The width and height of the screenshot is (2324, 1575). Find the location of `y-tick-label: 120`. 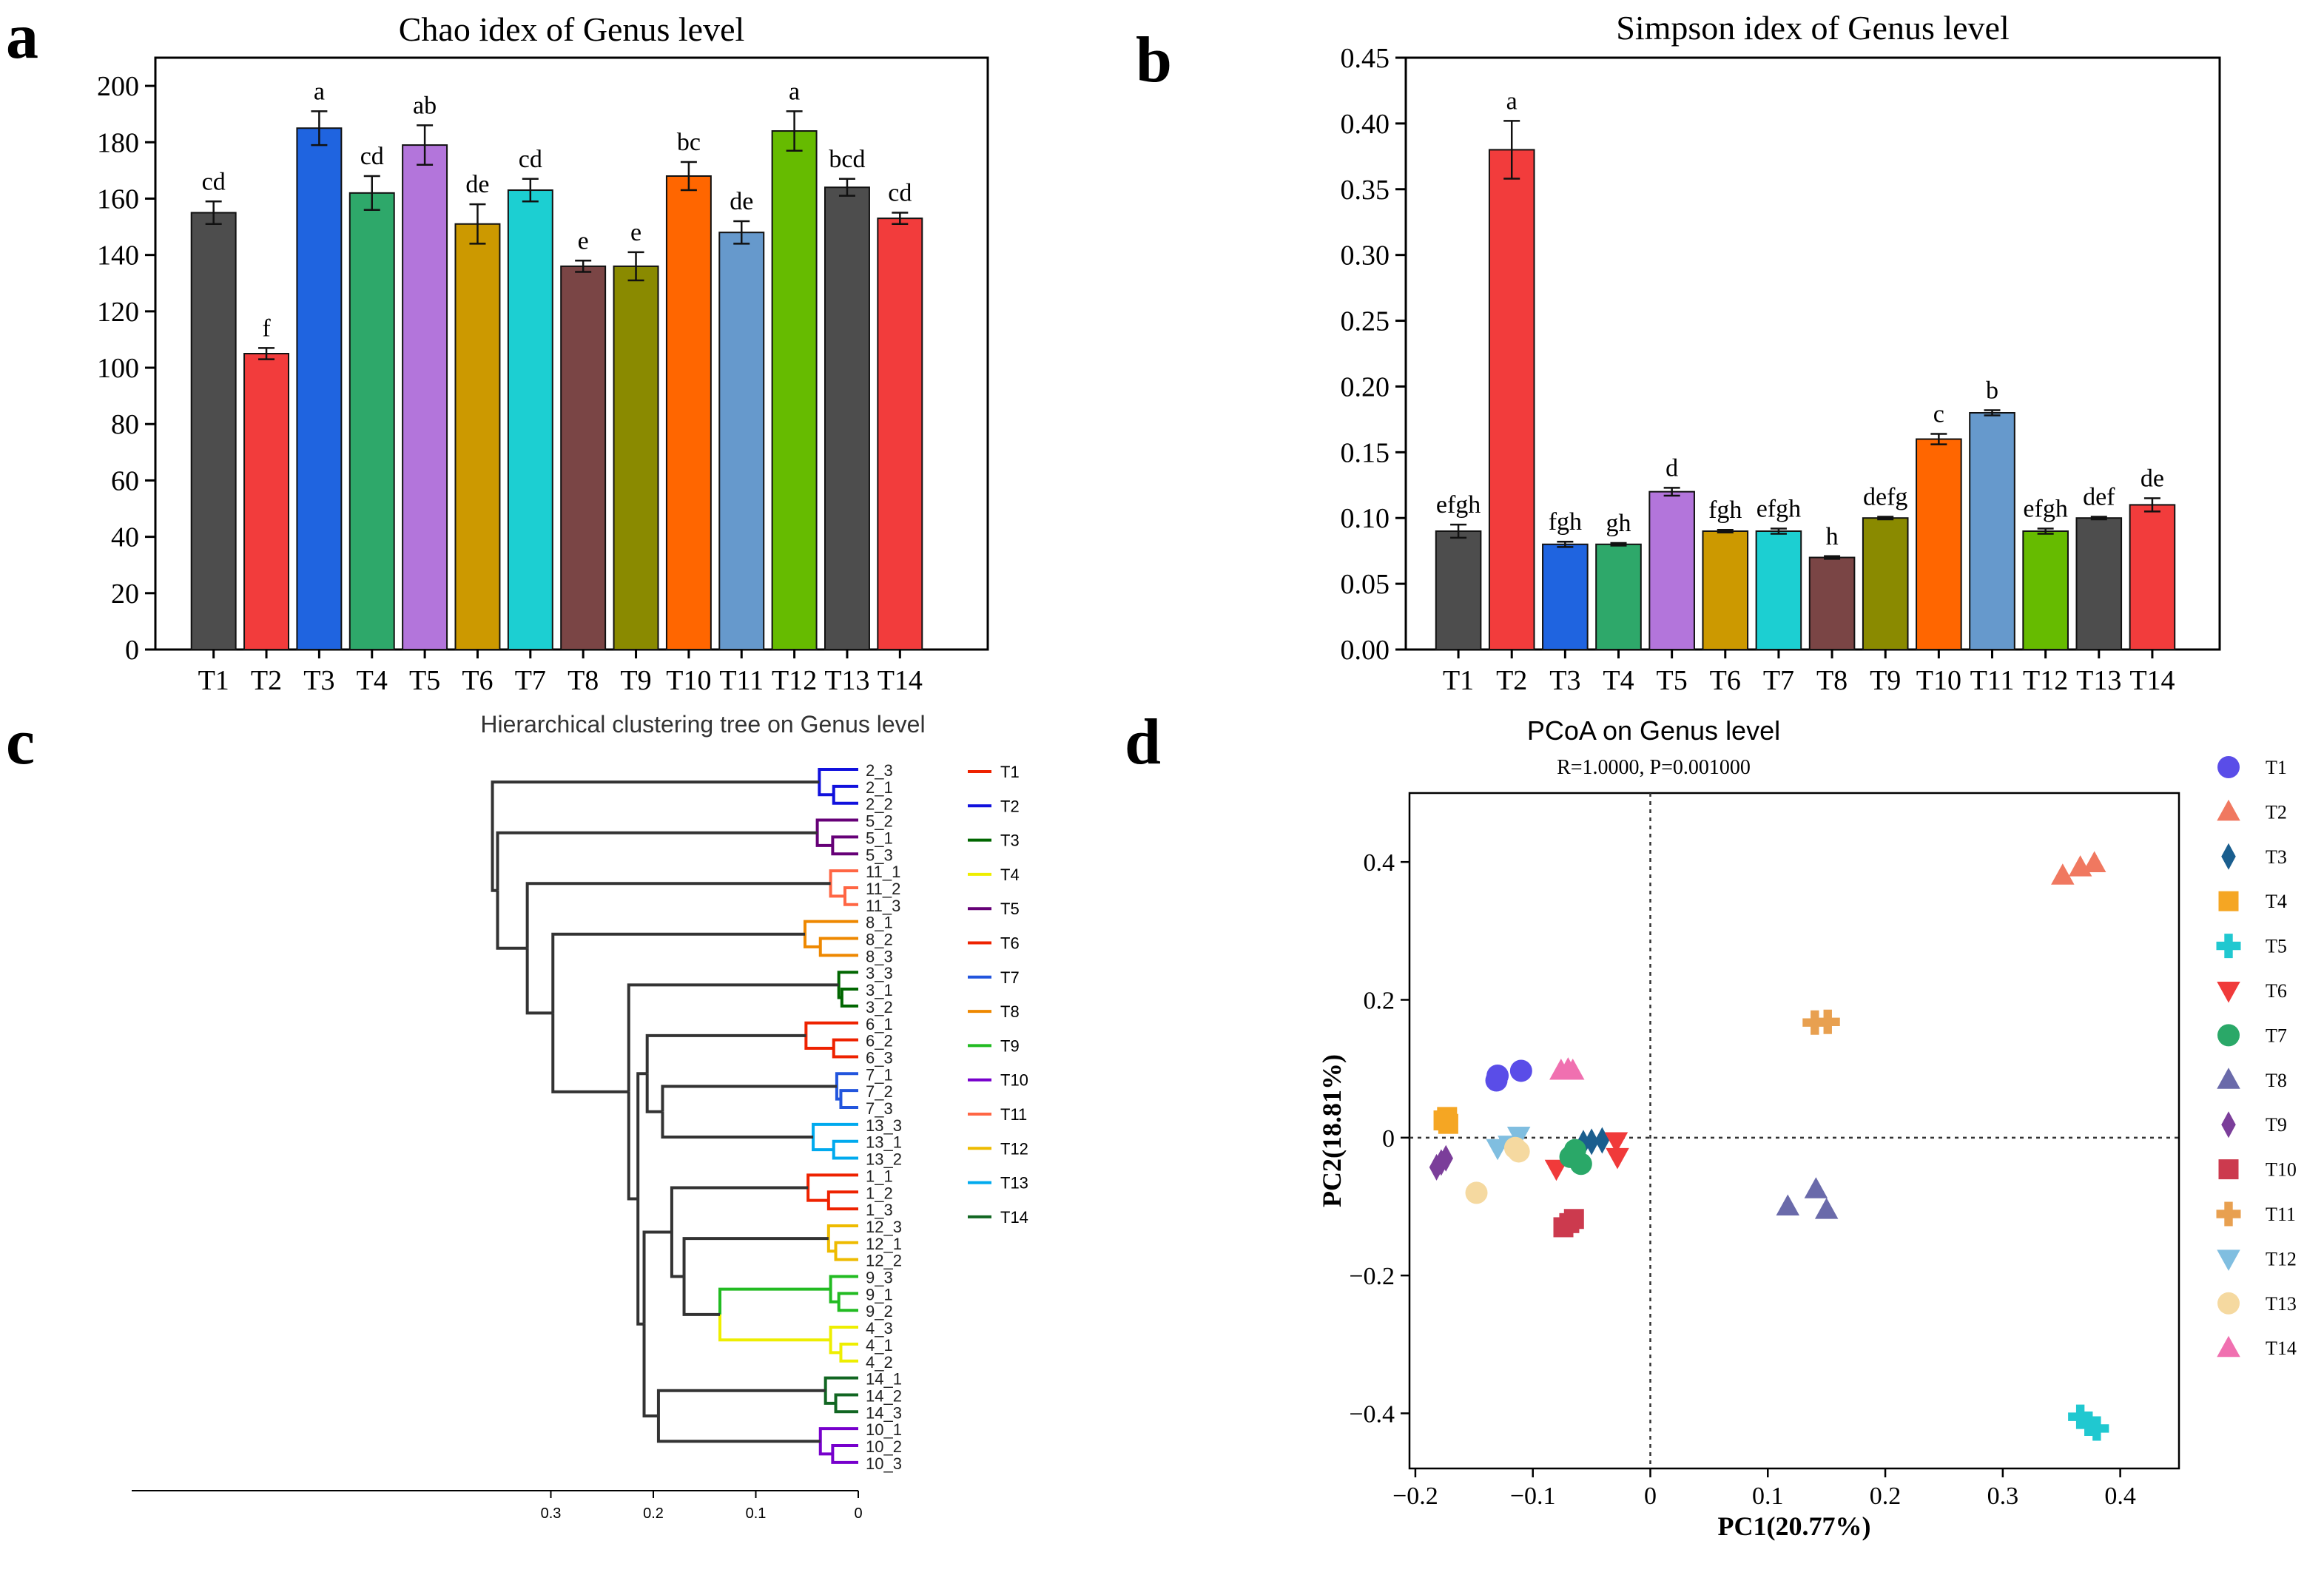

y-tick-label: 120 is located at coordinates (118, 312).